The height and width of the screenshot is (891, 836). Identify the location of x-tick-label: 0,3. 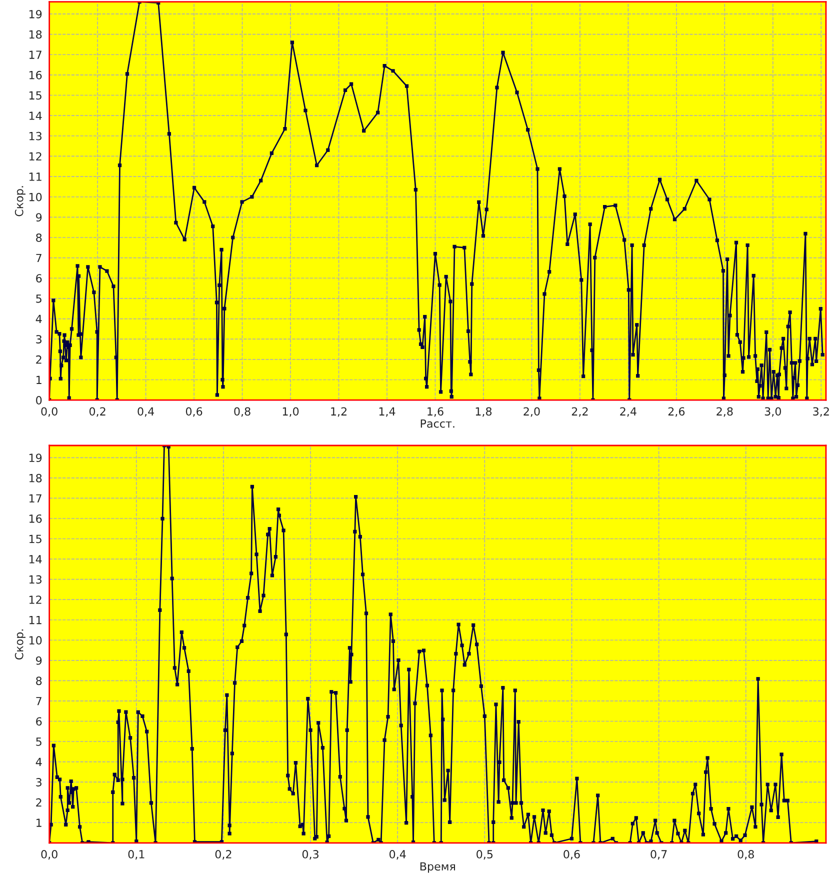
(310, 855).